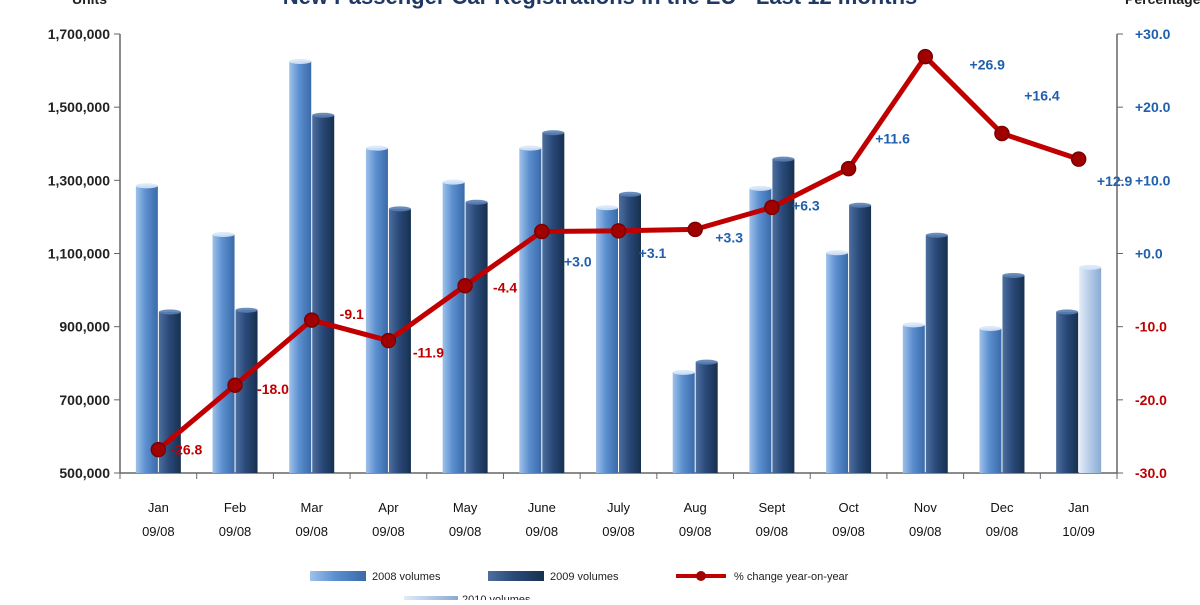 This screenshot has width=1200, height=605. I want to click on y2-tick-label: +0.0, so click(1149, 254).